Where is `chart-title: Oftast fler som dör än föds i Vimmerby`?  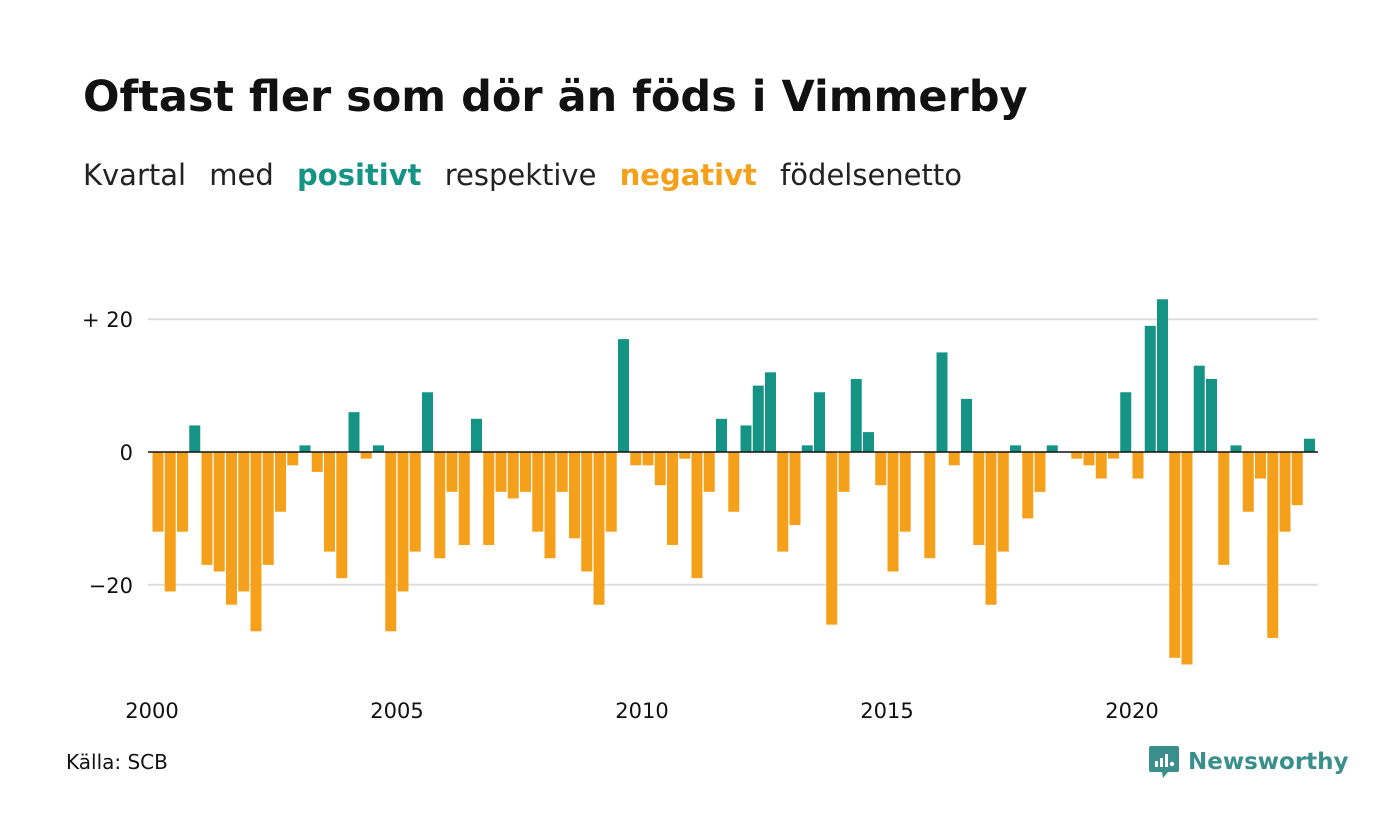 chart-title: Oftast fler som dör än föds i Vimmerby is located at coordinates (555, 97).